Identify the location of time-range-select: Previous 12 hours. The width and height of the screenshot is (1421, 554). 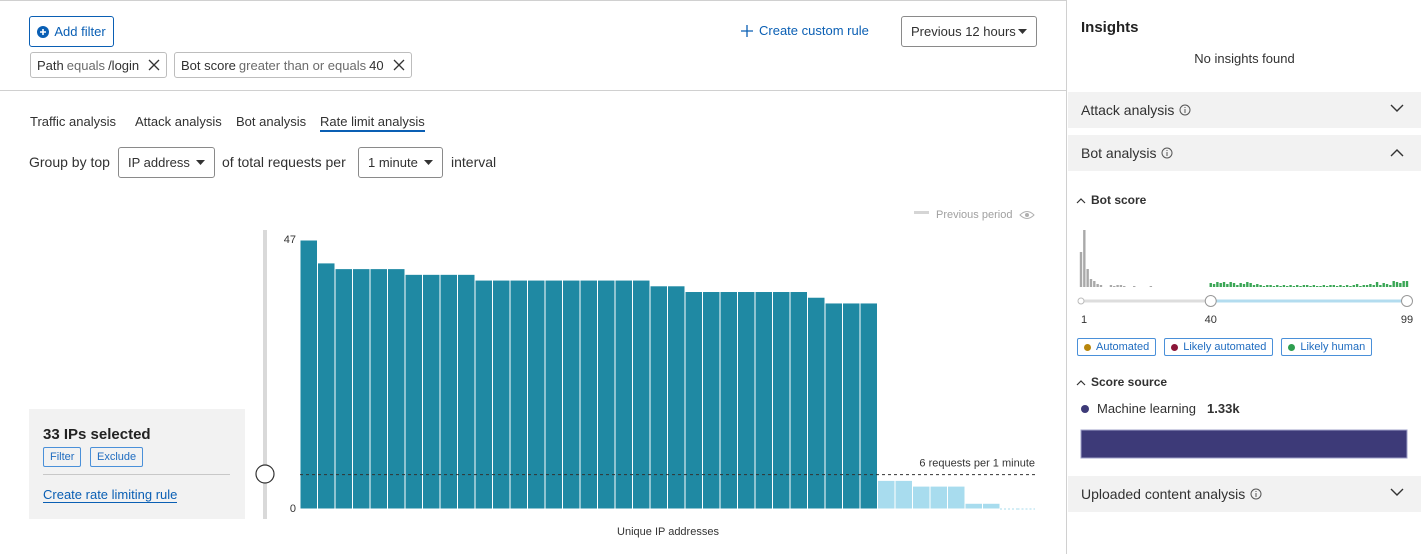
(969, 31).